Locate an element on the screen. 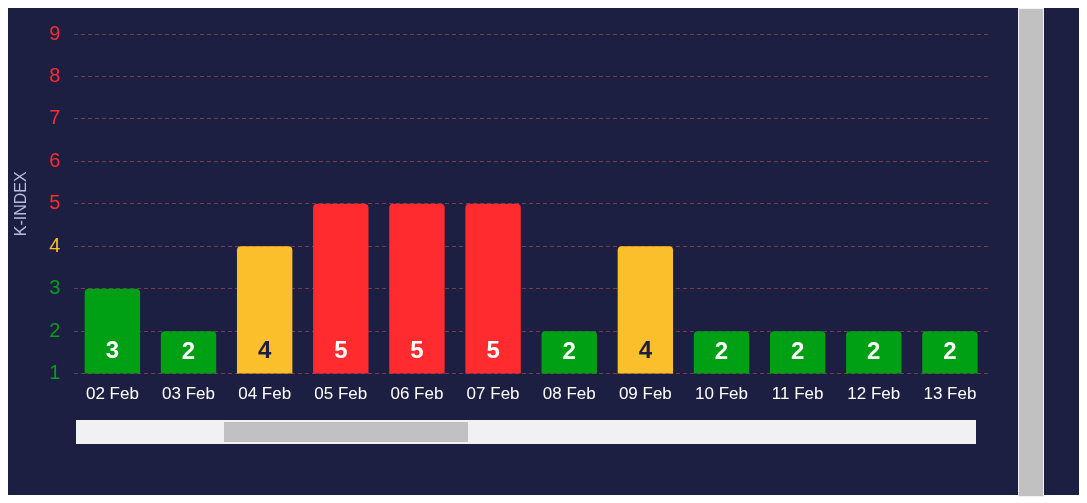  y-tick-label: 8 is located at coordinates (55, 74).